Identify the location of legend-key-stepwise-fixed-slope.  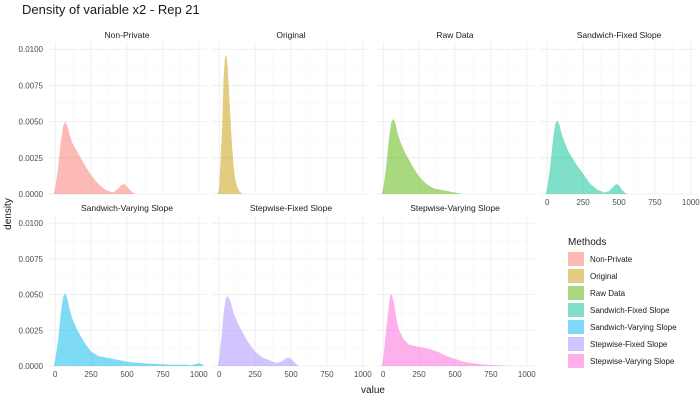
(576, 344).